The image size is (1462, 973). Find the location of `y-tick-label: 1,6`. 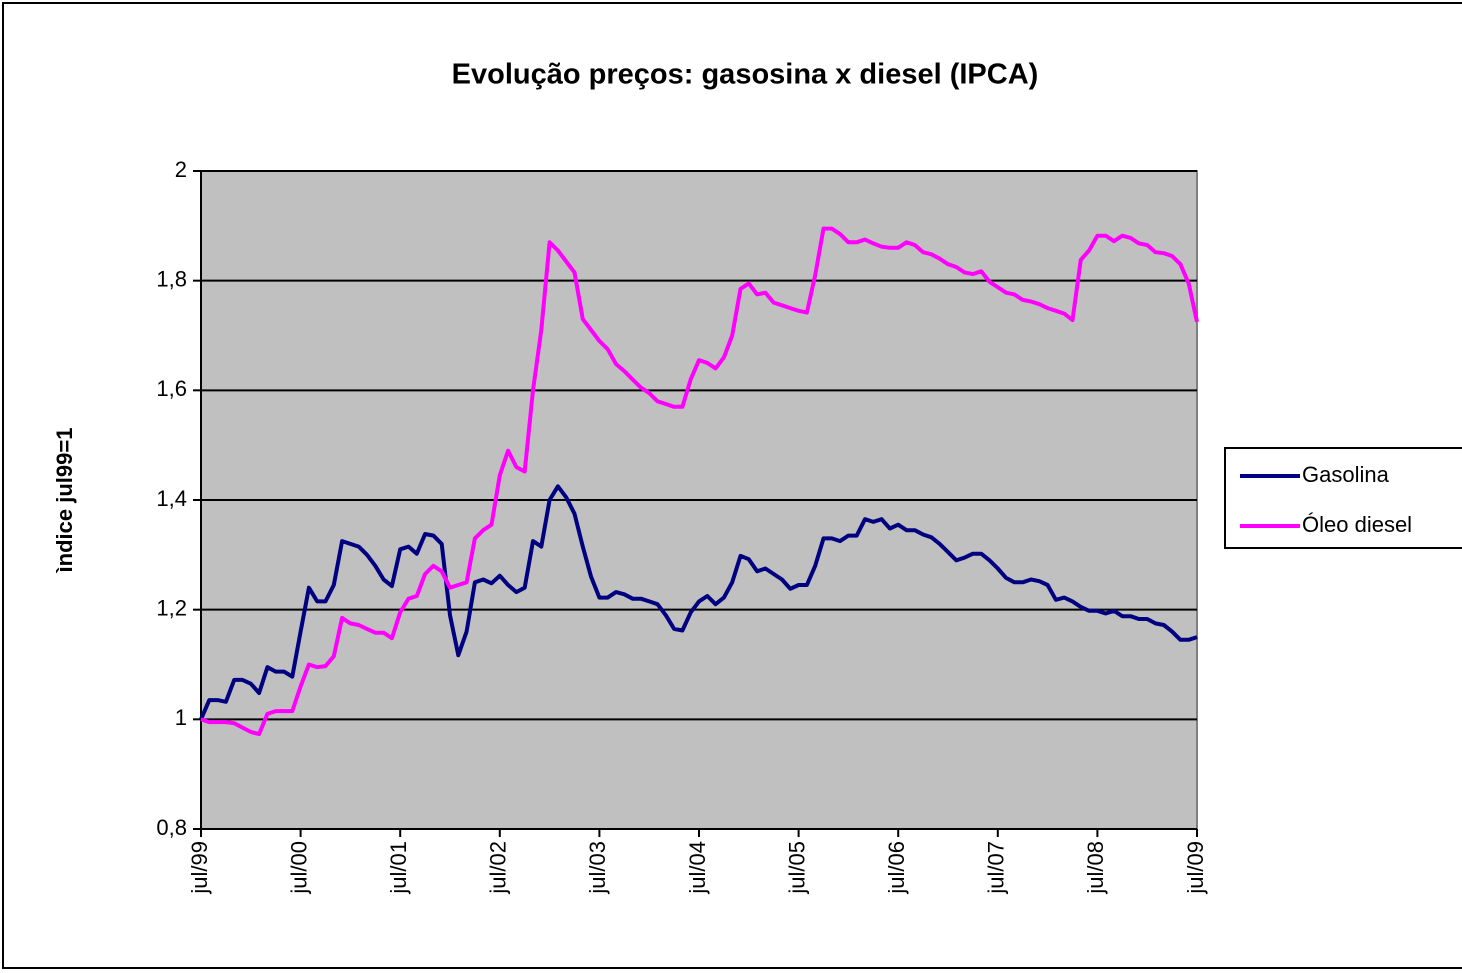

y-tick-label: 1,6 is located at coordinates (171, 388).